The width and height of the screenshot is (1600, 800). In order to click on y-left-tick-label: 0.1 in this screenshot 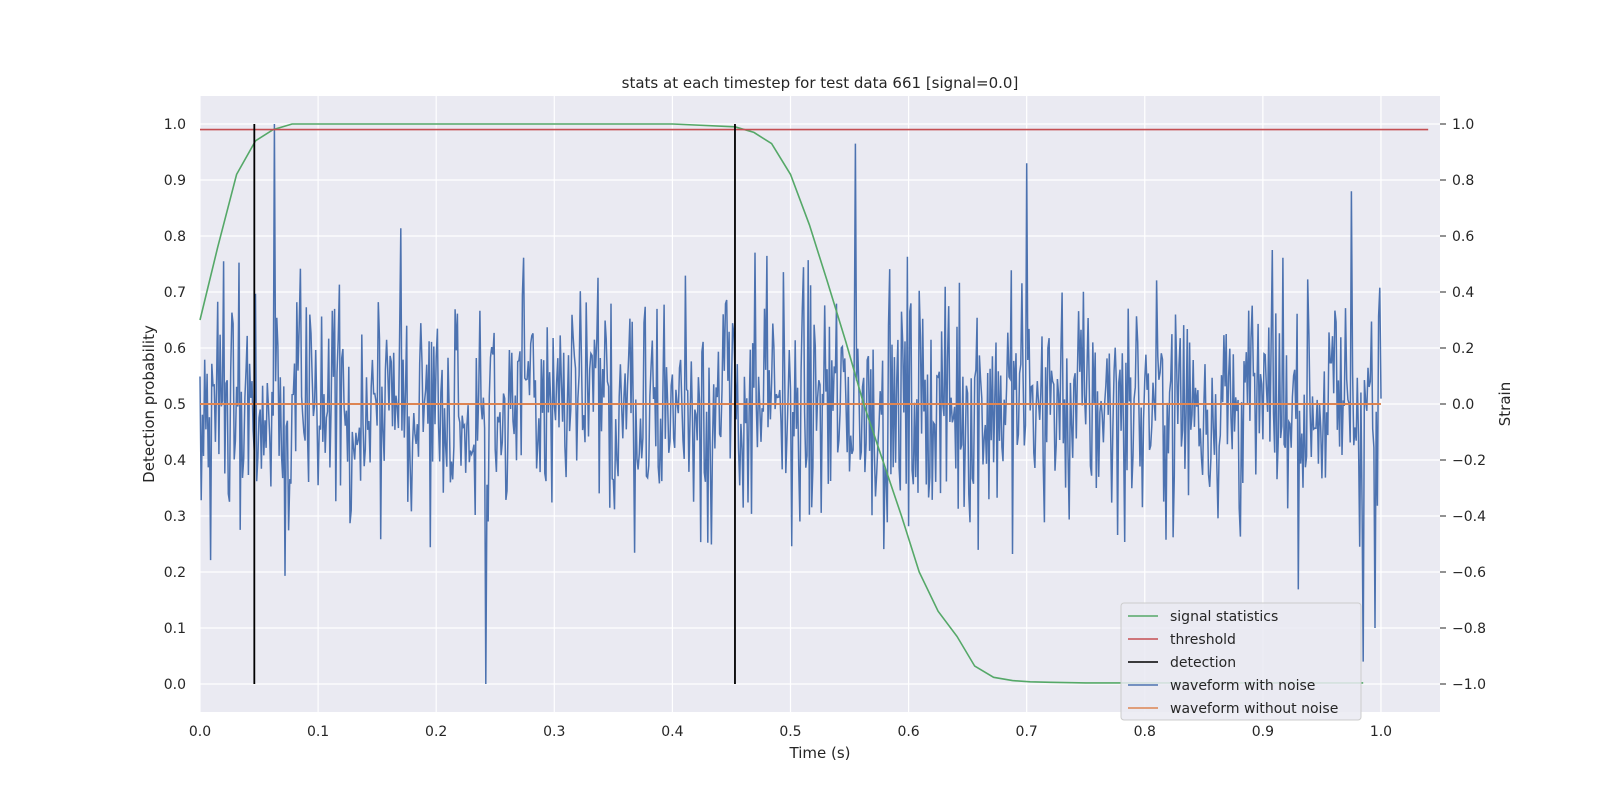, I will do `click(175, 629)`.